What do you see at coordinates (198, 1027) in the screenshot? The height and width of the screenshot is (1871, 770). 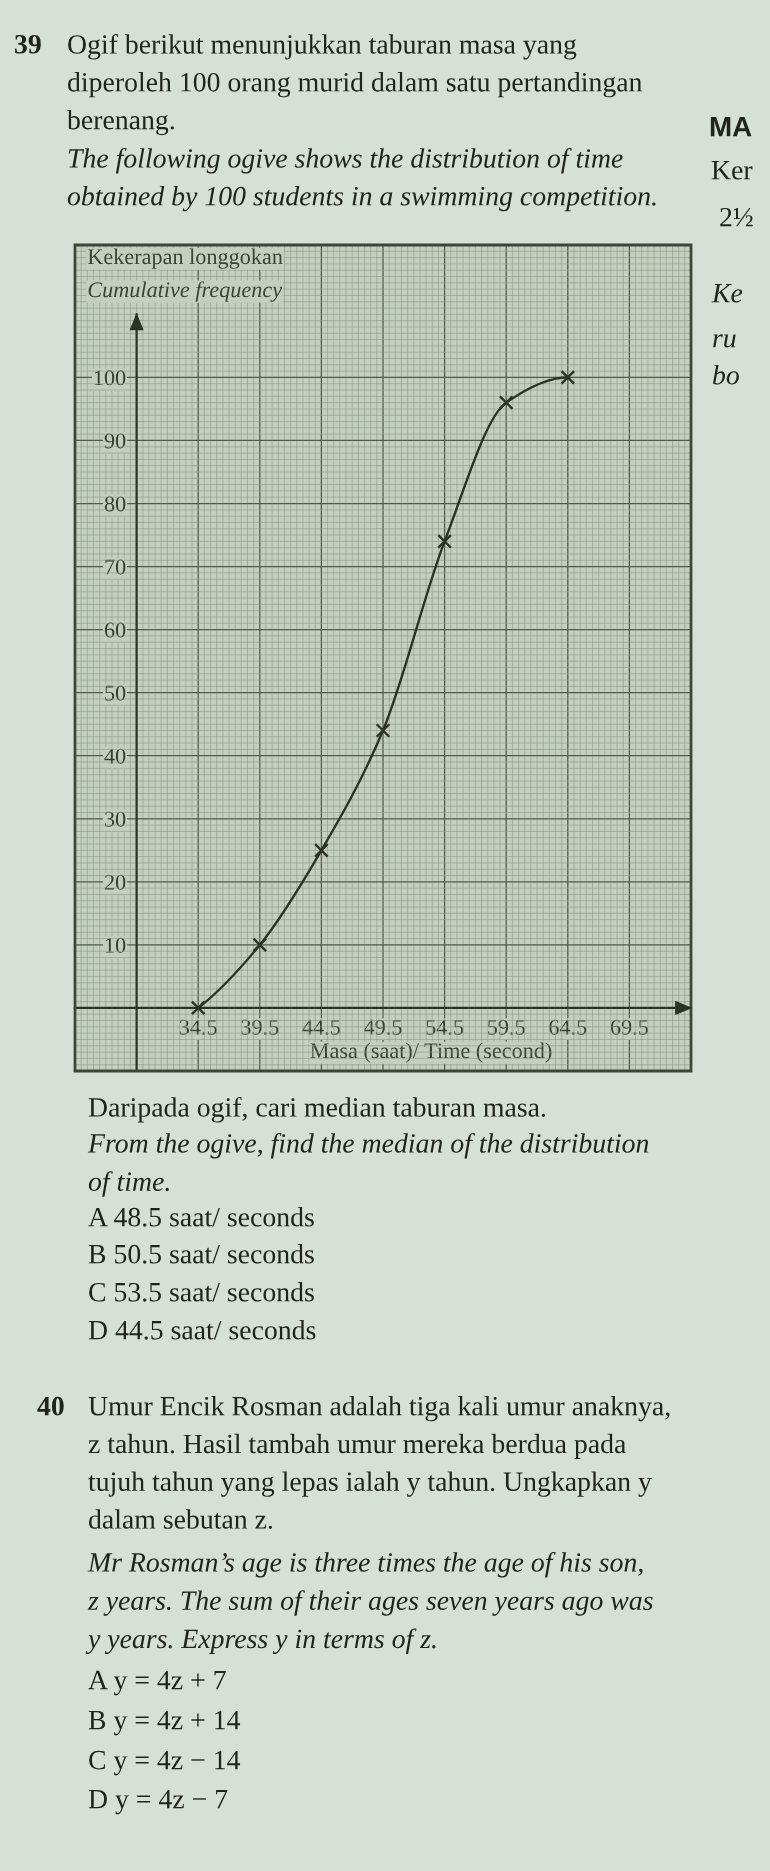 I see `x-tick-label: 34.5` at bounding box center [198, 1027].